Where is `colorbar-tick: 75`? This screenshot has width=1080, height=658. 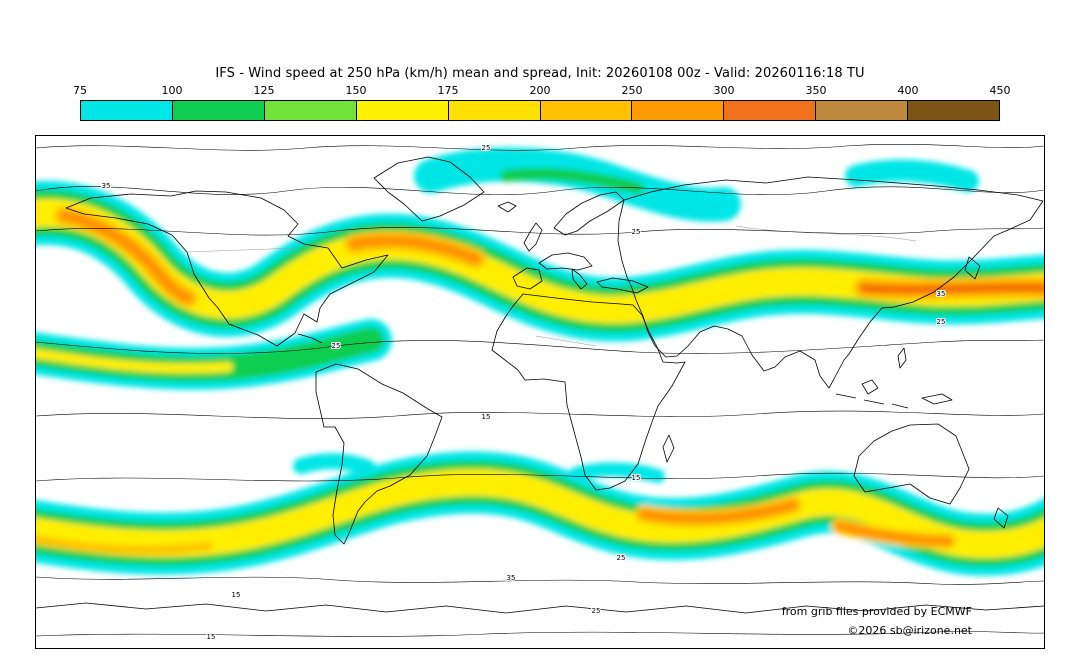
colorbar-tick: 75 is located at coordinates (80, 90).